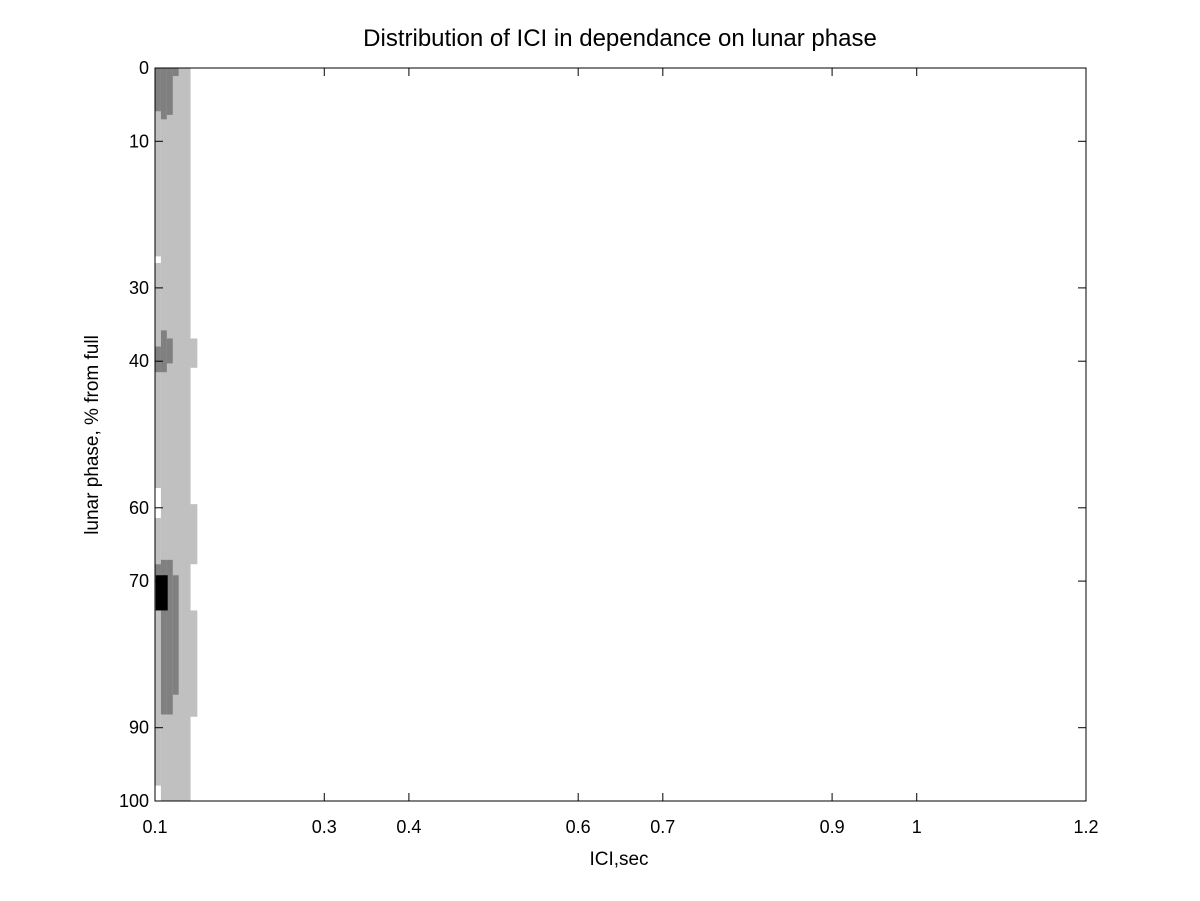 The width and height of the screenshot is (1200, 901). I want to click on tick-label: 100, so click(134, 801).